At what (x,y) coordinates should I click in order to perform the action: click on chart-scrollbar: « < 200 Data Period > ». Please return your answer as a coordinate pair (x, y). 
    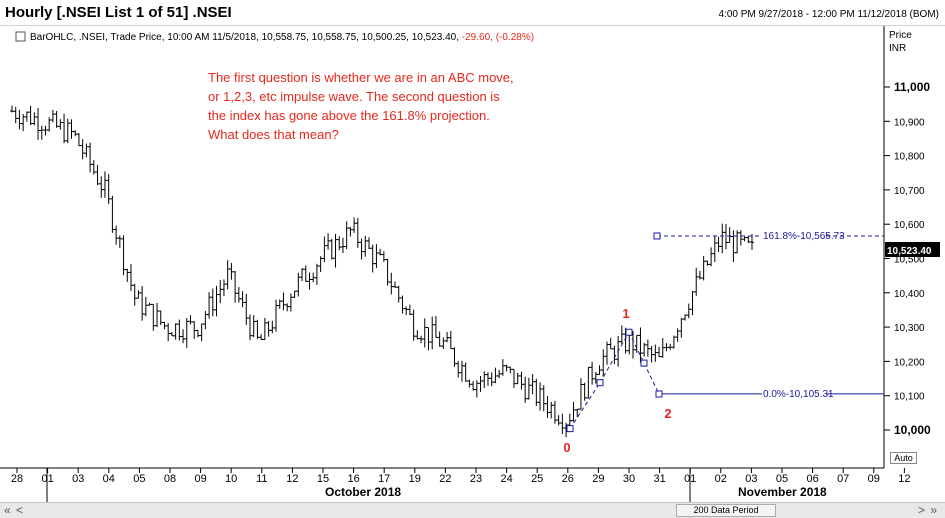
    Looking at the image, I should click on (472, 510).